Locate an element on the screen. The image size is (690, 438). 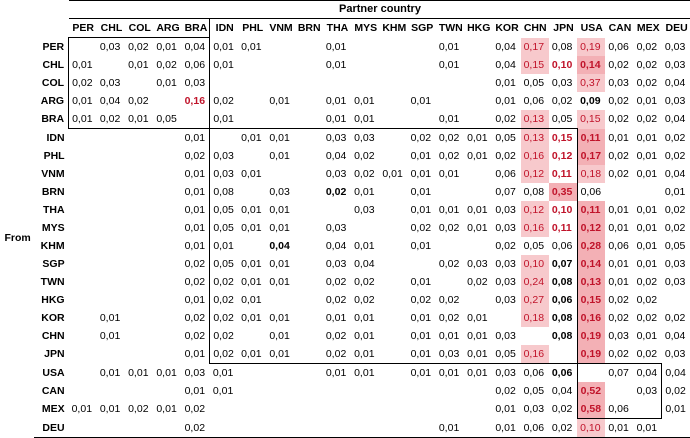
column-header-can: CAN is located at coordinates (620, 28).